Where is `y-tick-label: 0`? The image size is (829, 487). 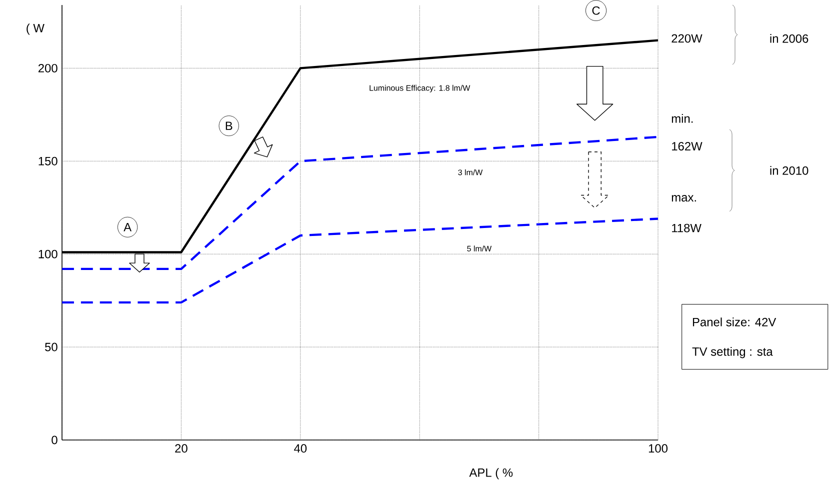 y-tick-label: 0 is located at coordinates (55, 440).